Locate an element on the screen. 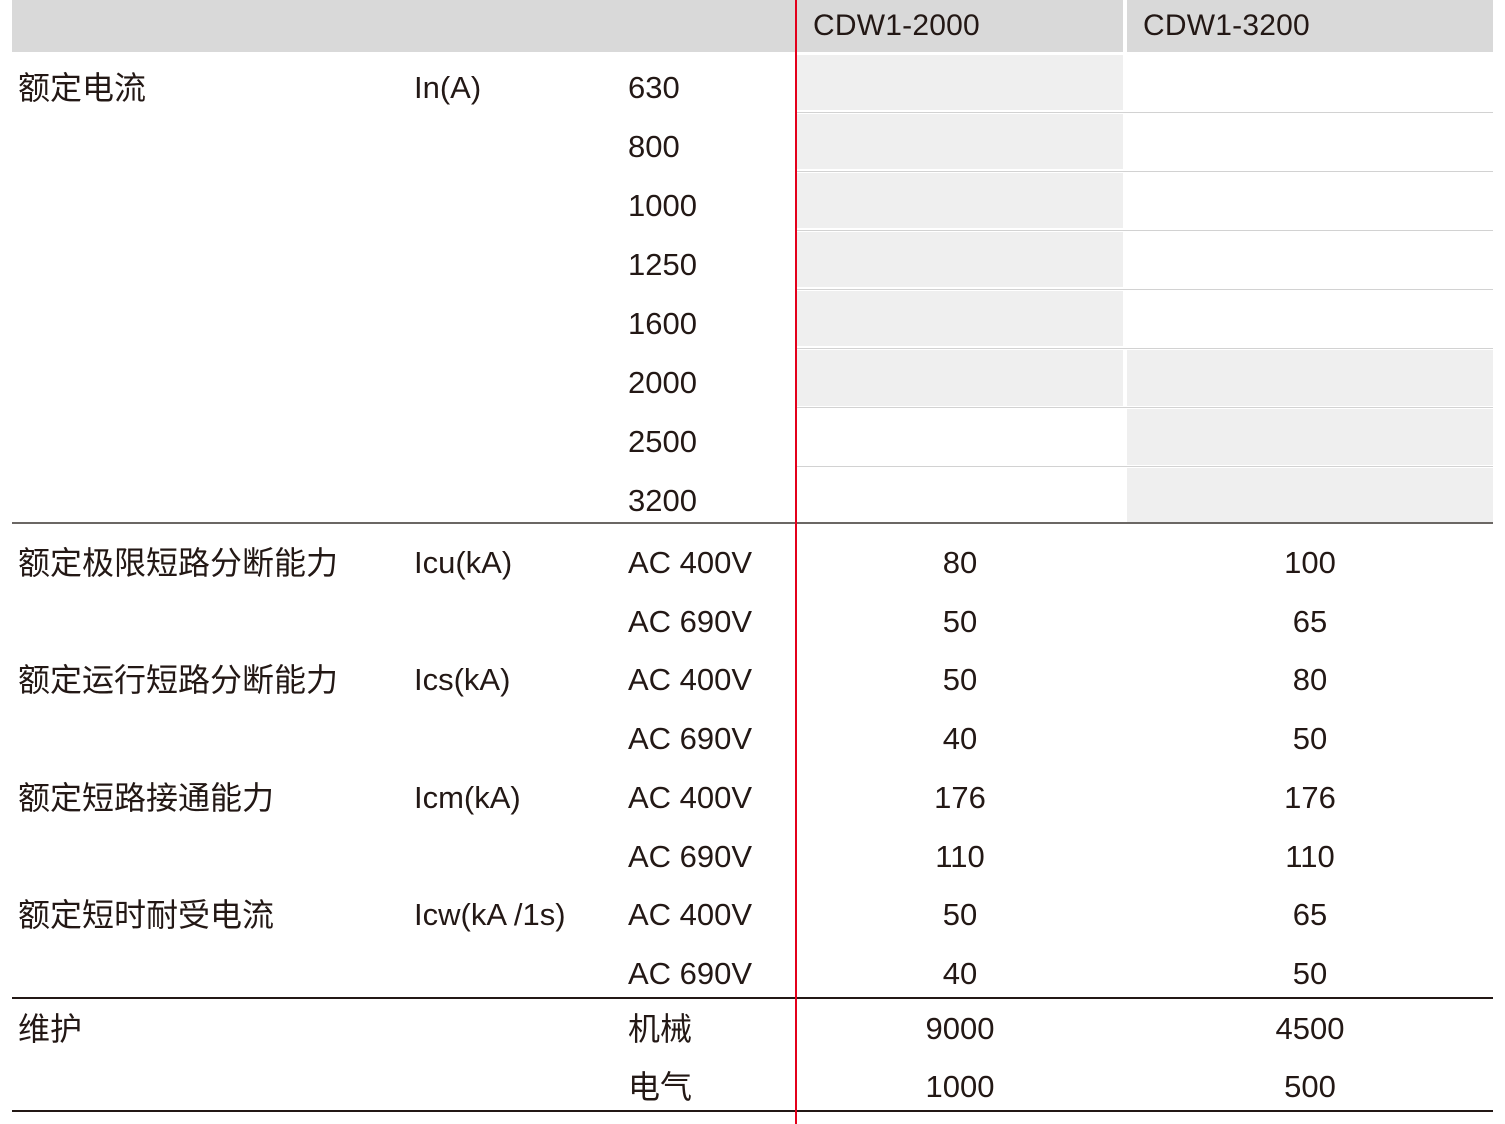 Image resolution: width=1505 pixels, height=1124 pixels. value-cdw1-3200-ics-690: 50 is located at coordinates (1310, 738).